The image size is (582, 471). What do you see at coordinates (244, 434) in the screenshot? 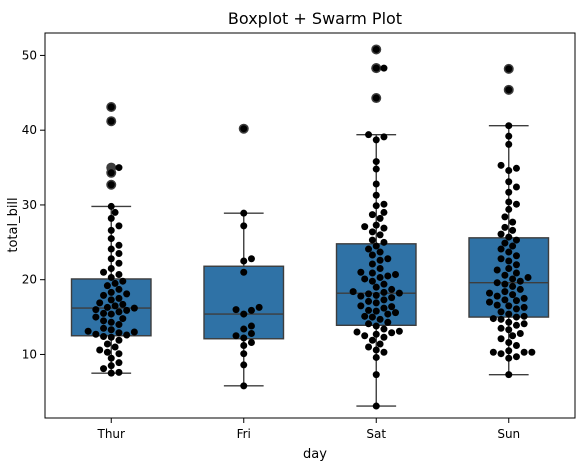
I see `x-tick-label: Fri` at bounding box center [244, 434].